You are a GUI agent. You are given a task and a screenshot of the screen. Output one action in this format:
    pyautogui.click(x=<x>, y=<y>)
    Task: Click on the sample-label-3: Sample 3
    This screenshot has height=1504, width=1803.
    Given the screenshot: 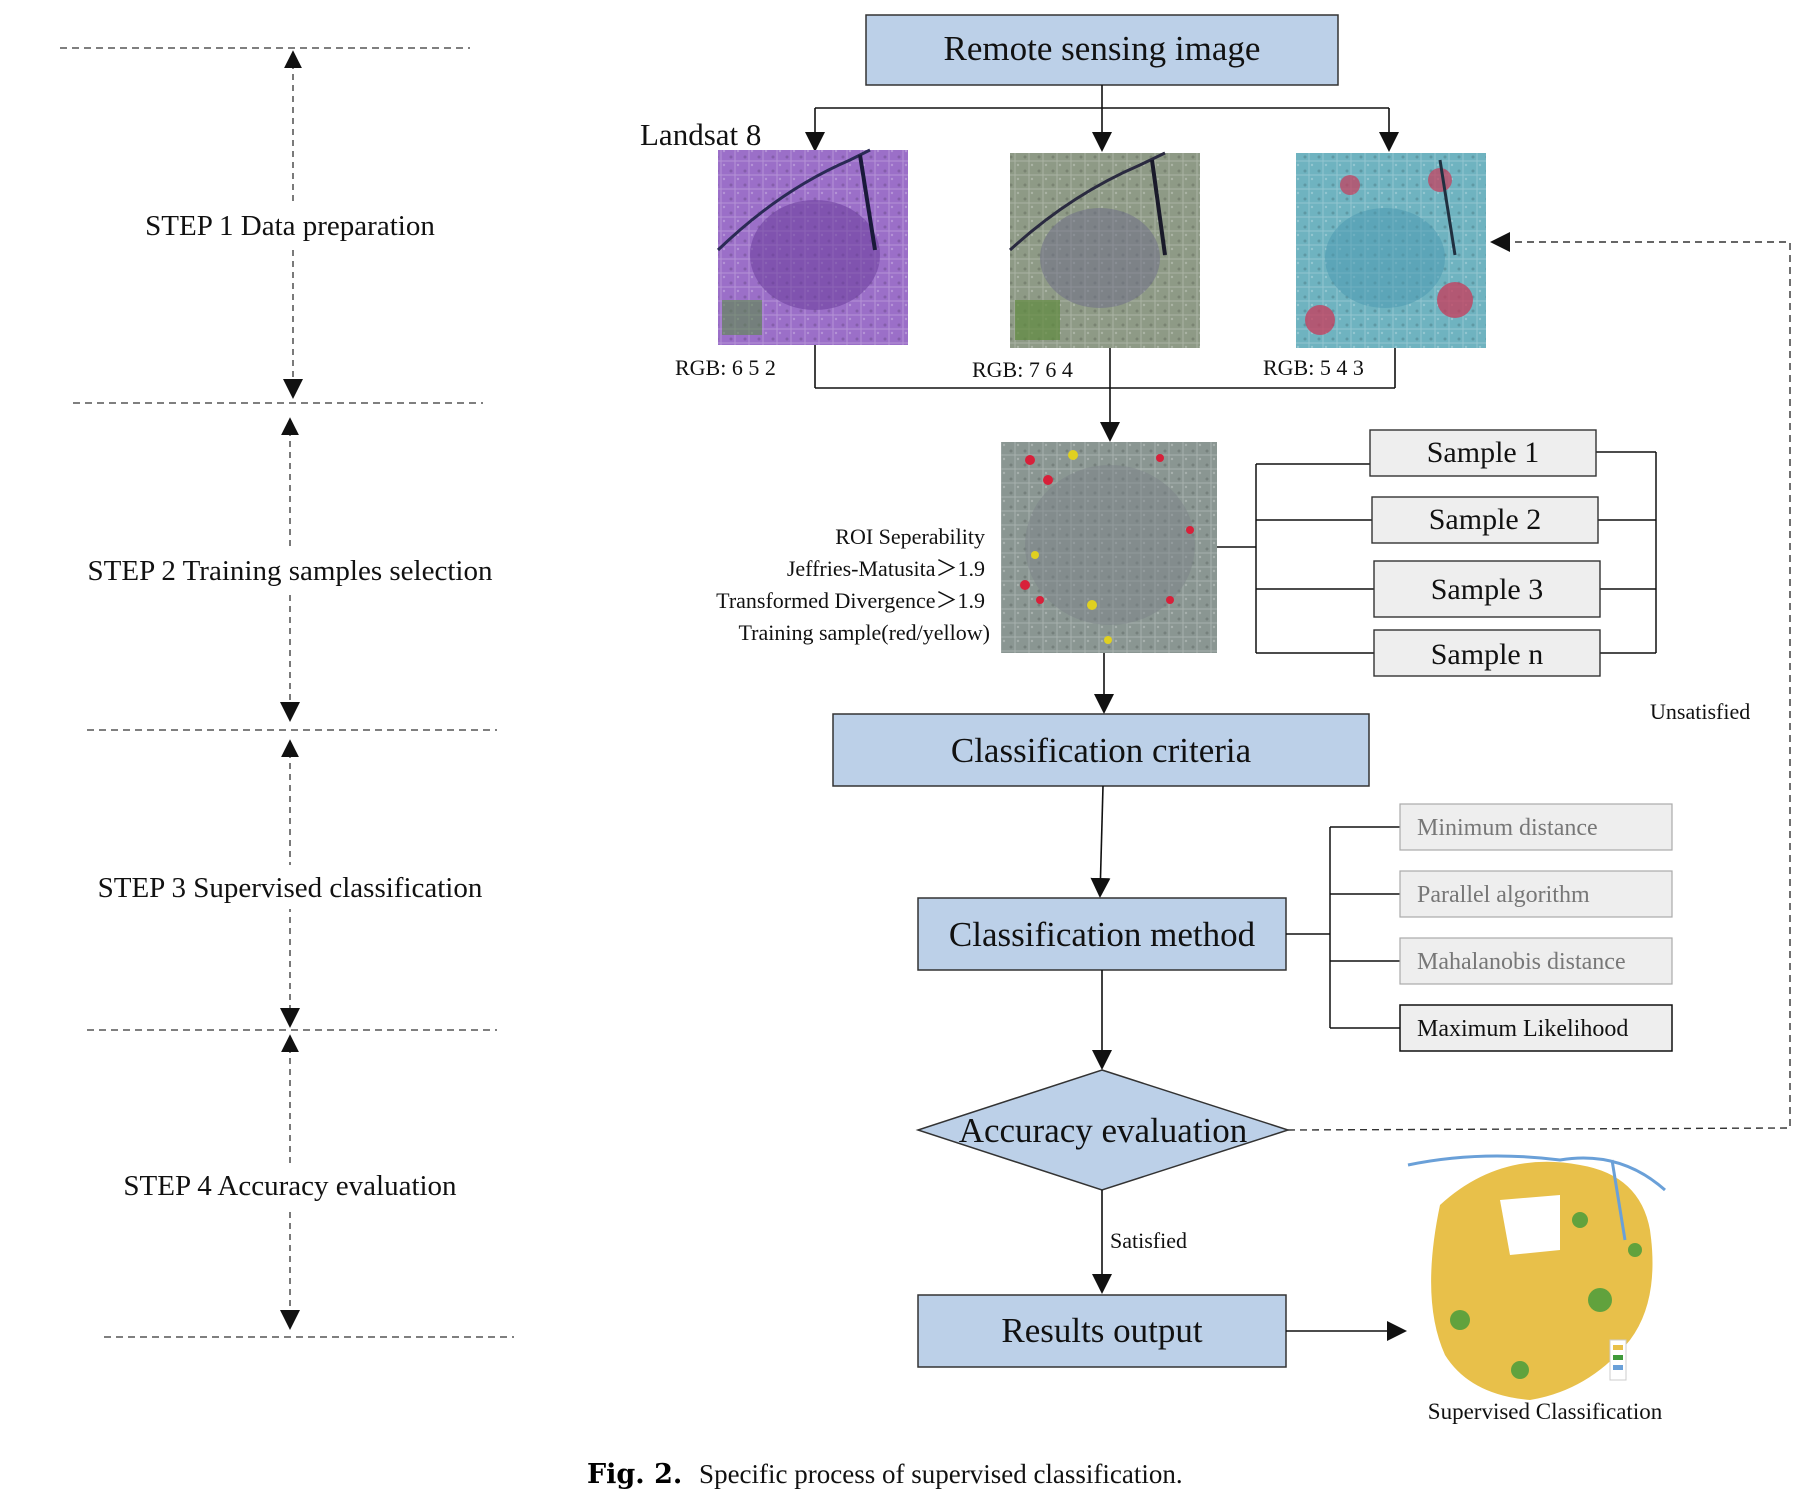 What is the action you would take?
    pyautogui.click(x=1487, y=589)
    